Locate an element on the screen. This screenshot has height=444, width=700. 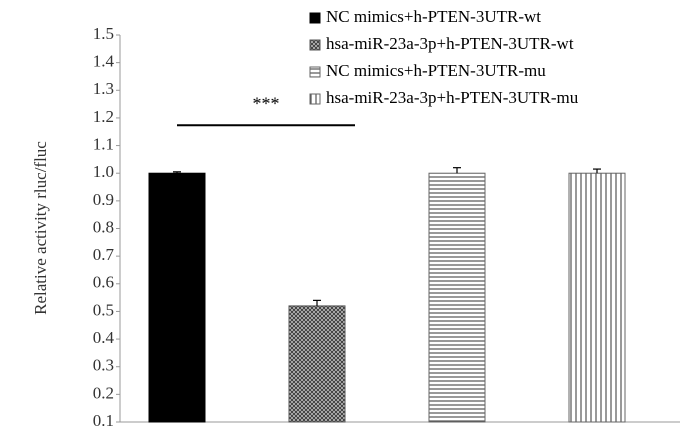
legend-label: NC mimics+h-PTEN-3UTR-mu is located at coordinates (436, 70).